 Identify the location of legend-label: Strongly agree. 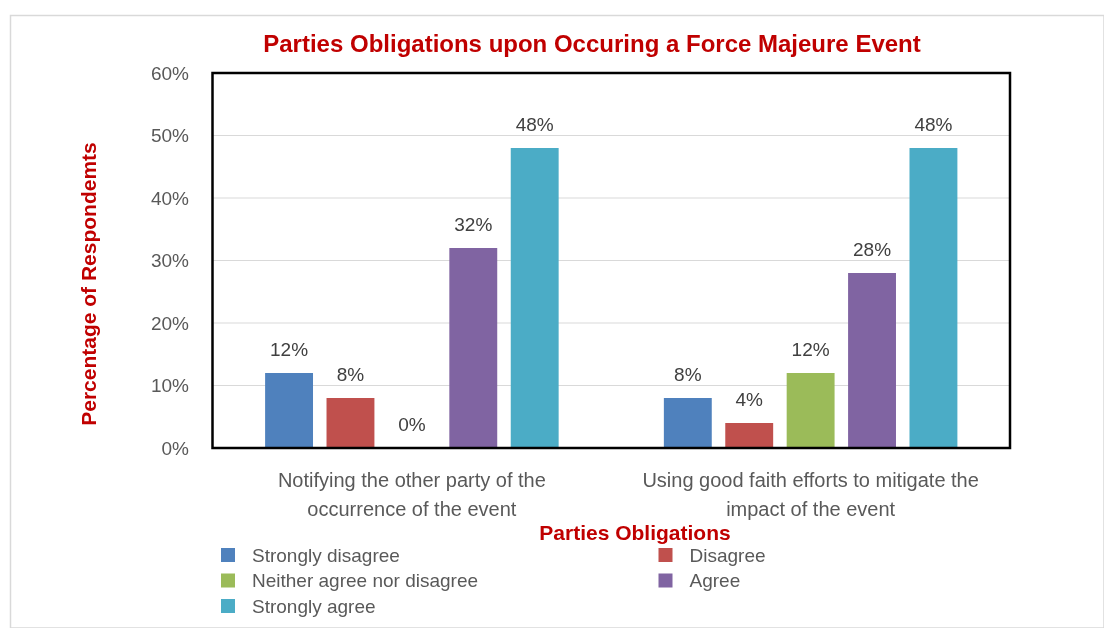
(314, 606).